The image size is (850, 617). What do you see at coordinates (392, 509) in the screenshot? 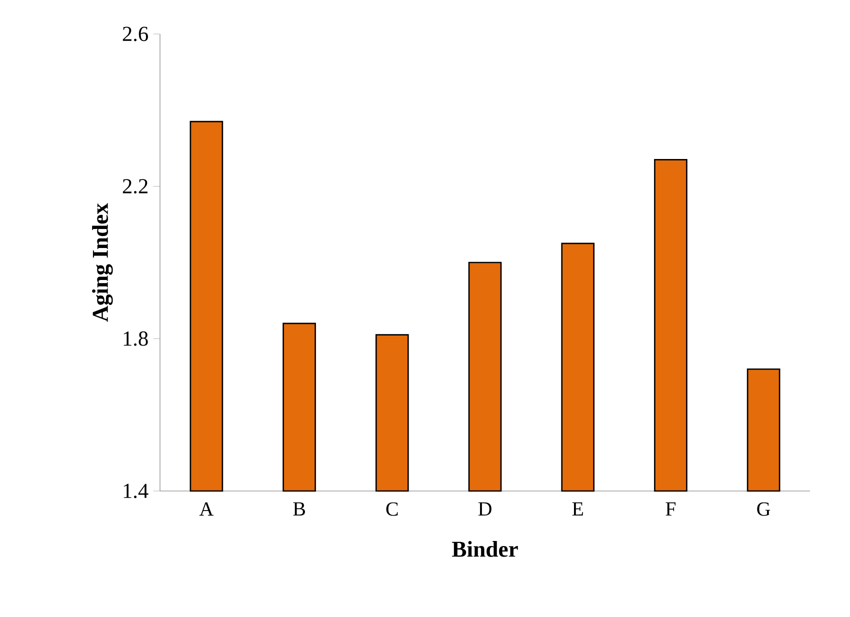
I see `x-tick-label: C` at bounding box center [392, 509].